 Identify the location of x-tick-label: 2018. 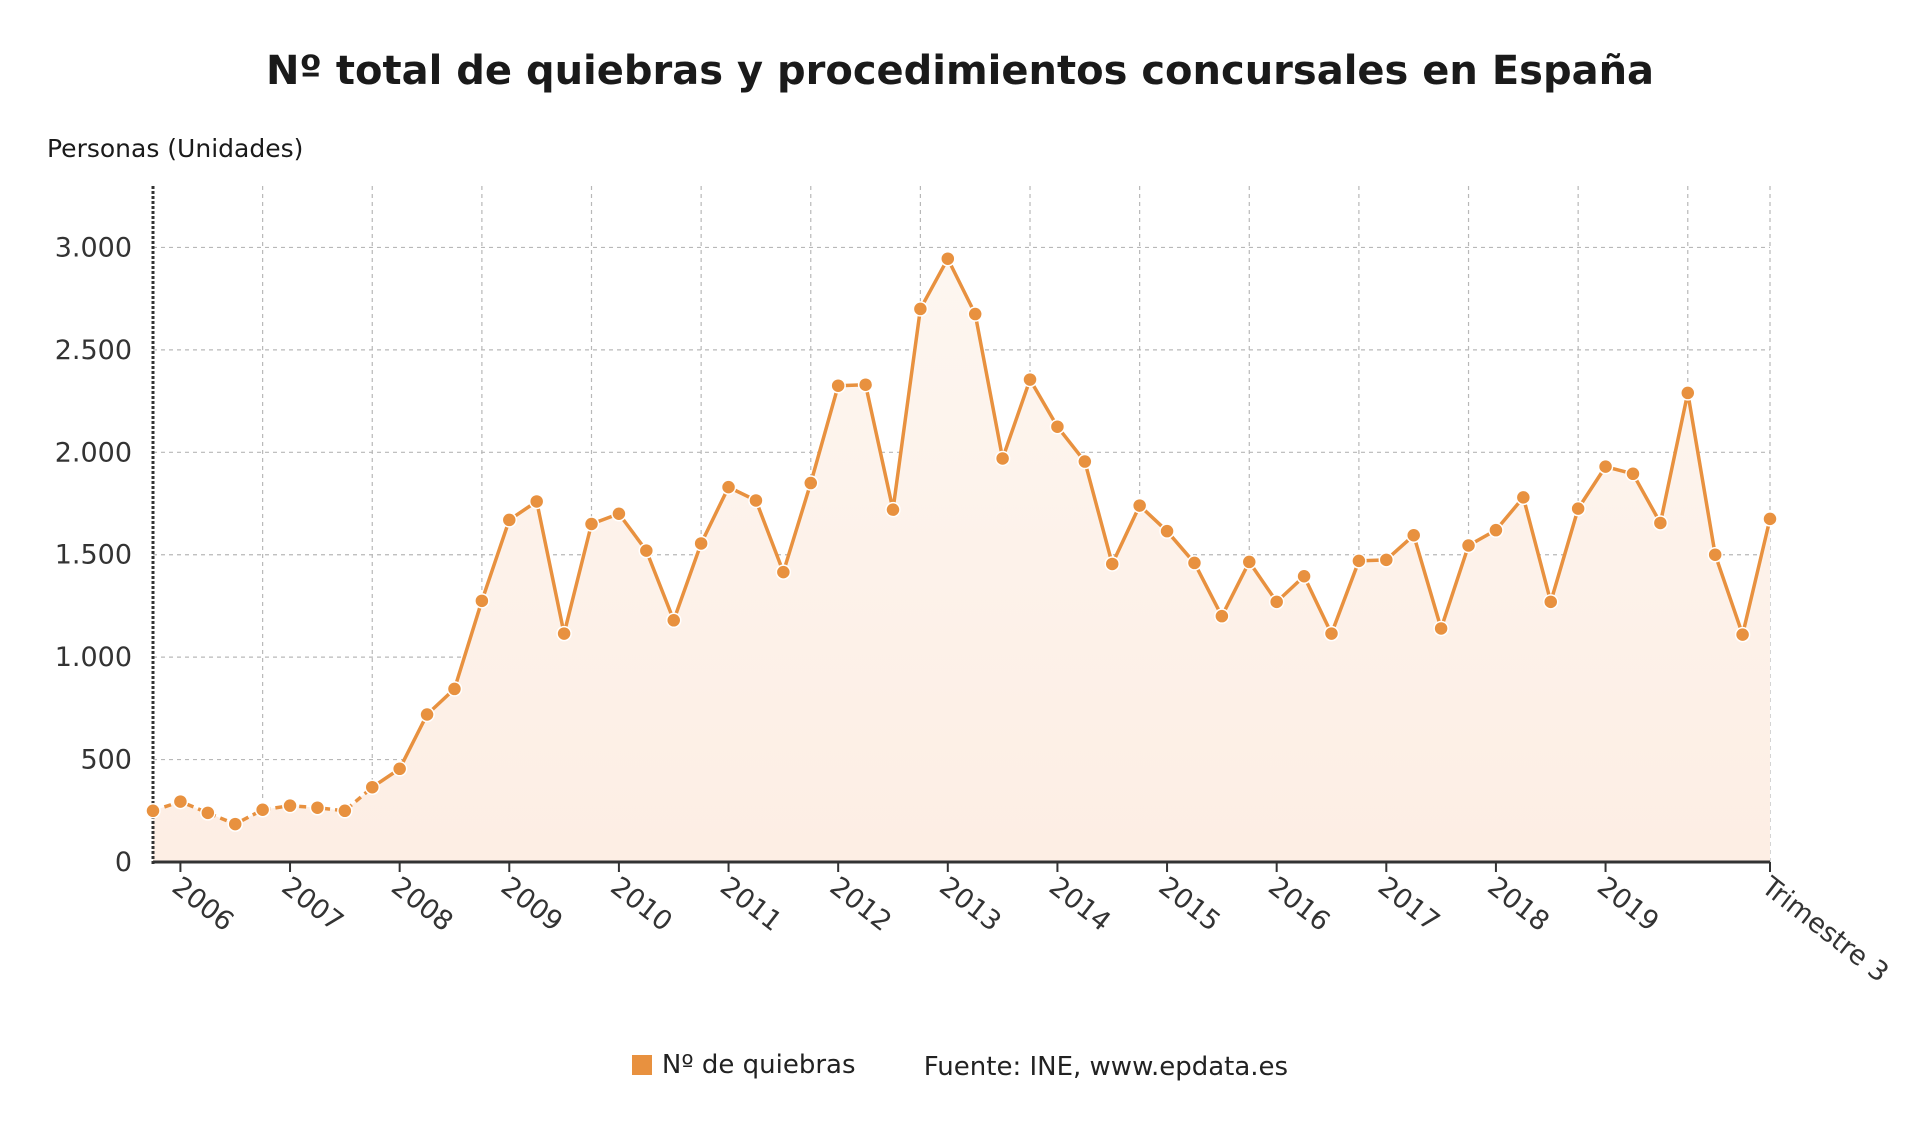
(1518, 904).